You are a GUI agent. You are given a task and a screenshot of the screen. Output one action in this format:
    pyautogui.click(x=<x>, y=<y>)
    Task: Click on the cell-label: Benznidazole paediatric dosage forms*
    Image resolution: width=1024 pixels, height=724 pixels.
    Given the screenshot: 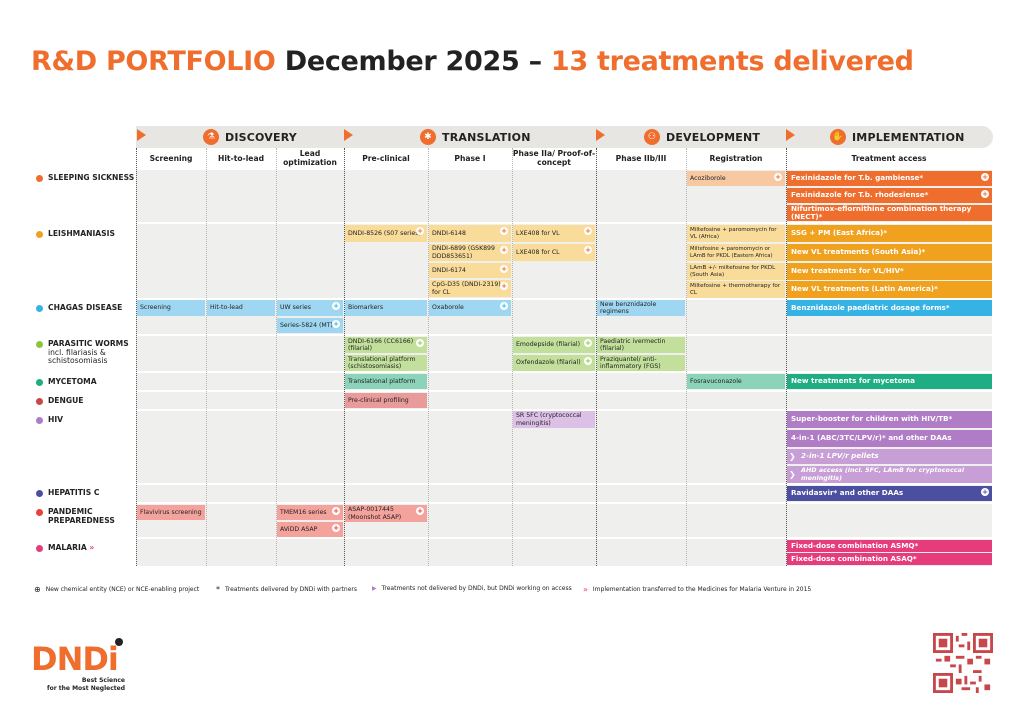 What is the action you would take?
    pyautogui.click(x=870, y=307)
    